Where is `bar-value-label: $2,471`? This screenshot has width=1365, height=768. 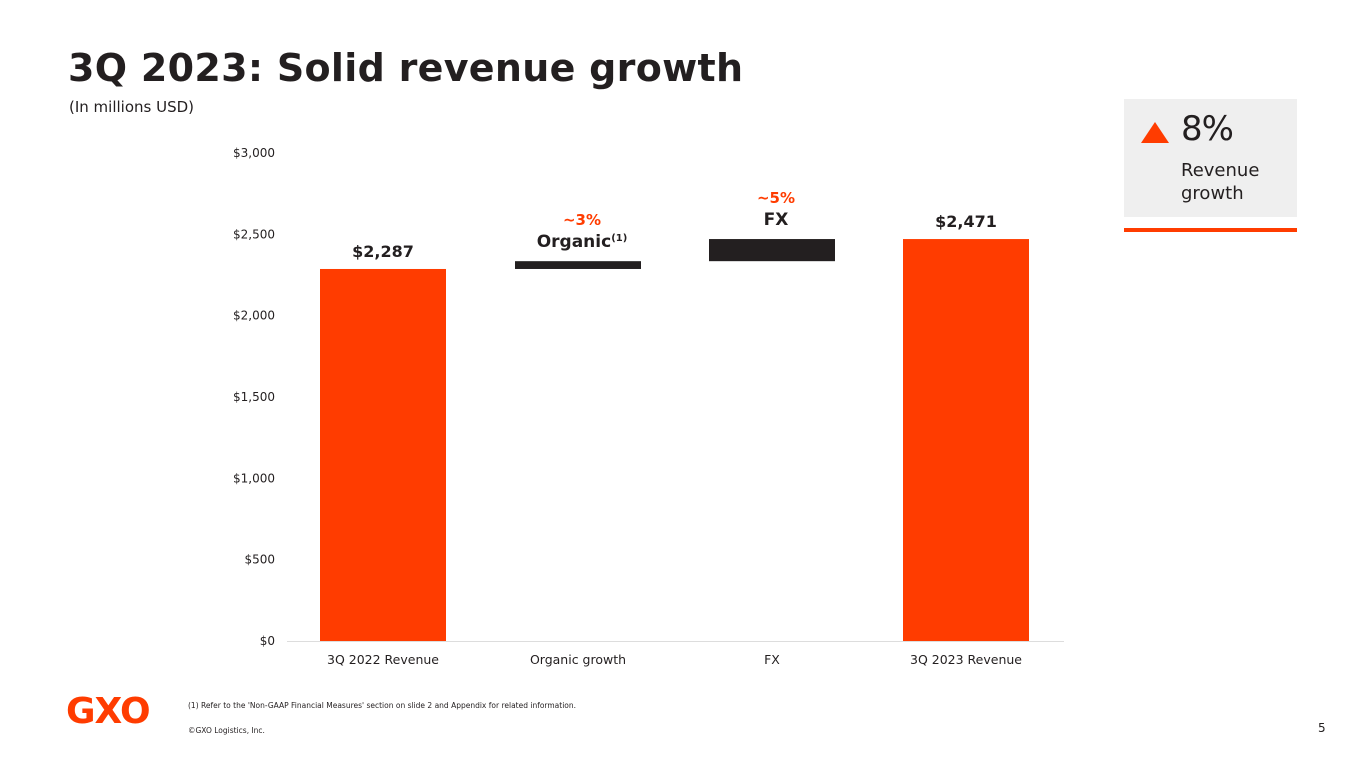 bar-value-label: $2,471 is located at coordinates (966, 221).